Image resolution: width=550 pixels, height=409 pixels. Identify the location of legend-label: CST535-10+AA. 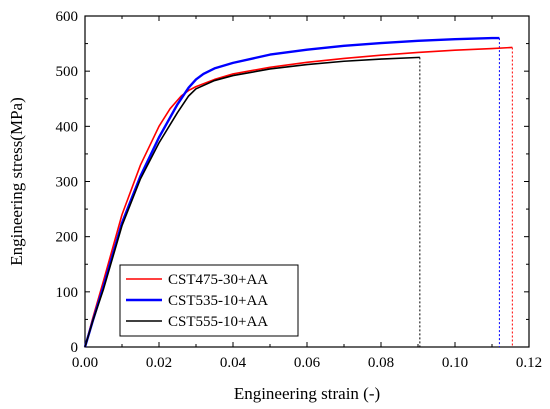
(218, 301).